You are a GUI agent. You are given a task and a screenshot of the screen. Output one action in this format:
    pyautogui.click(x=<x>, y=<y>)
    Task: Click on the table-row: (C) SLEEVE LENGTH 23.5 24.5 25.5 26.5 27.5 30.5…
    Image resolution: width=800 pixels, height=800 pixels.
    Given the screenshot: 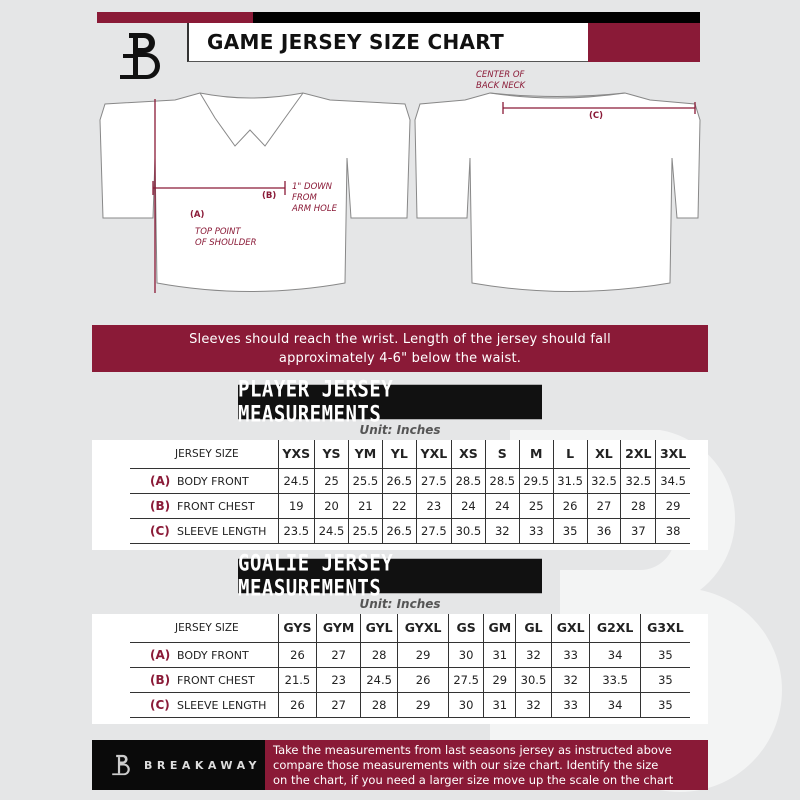 What is the action you would take?
    pyautogui.click(x=410, y=530)
    